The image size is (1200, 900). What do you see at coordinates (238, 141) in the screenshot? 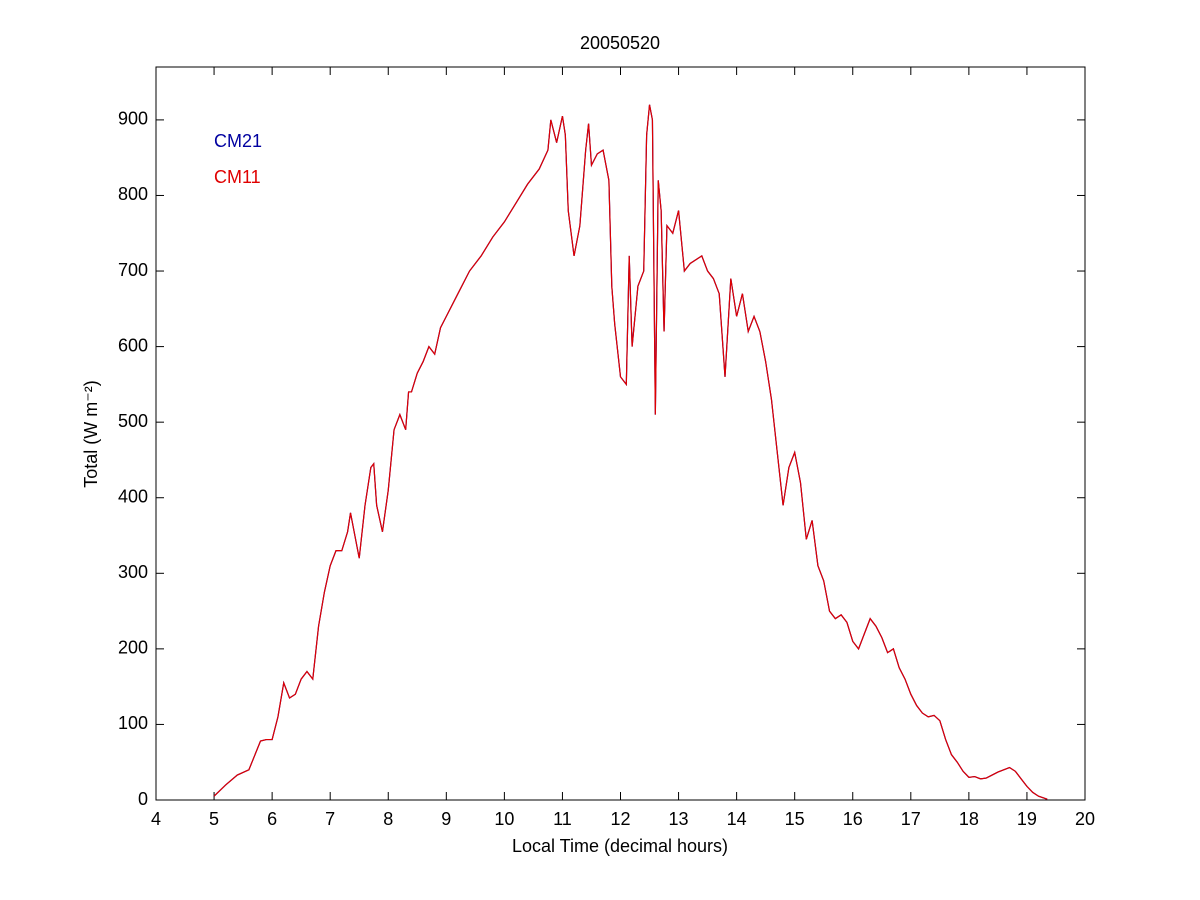
I see `legend-entry: CM21` at bounding box center [238, 141].